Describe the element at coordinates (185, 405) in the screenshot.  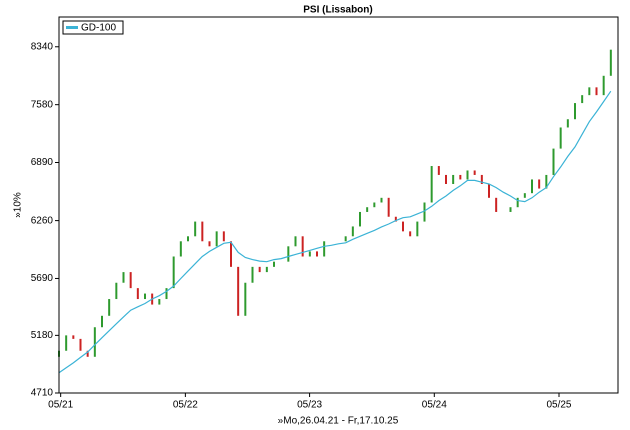
I see `x-tick-label: 05/22` at that location.